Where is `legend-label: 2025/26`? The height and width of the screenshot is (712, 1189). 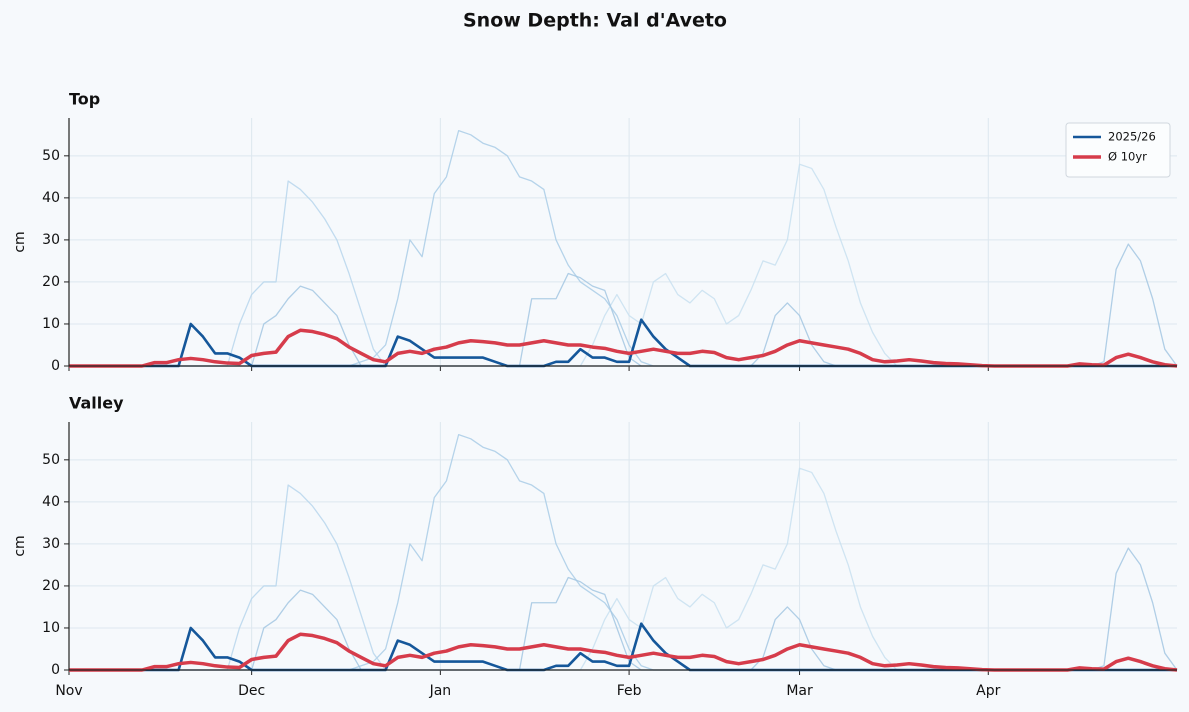
legend-label: 2025/26 is located at coordinates (1132, 137).